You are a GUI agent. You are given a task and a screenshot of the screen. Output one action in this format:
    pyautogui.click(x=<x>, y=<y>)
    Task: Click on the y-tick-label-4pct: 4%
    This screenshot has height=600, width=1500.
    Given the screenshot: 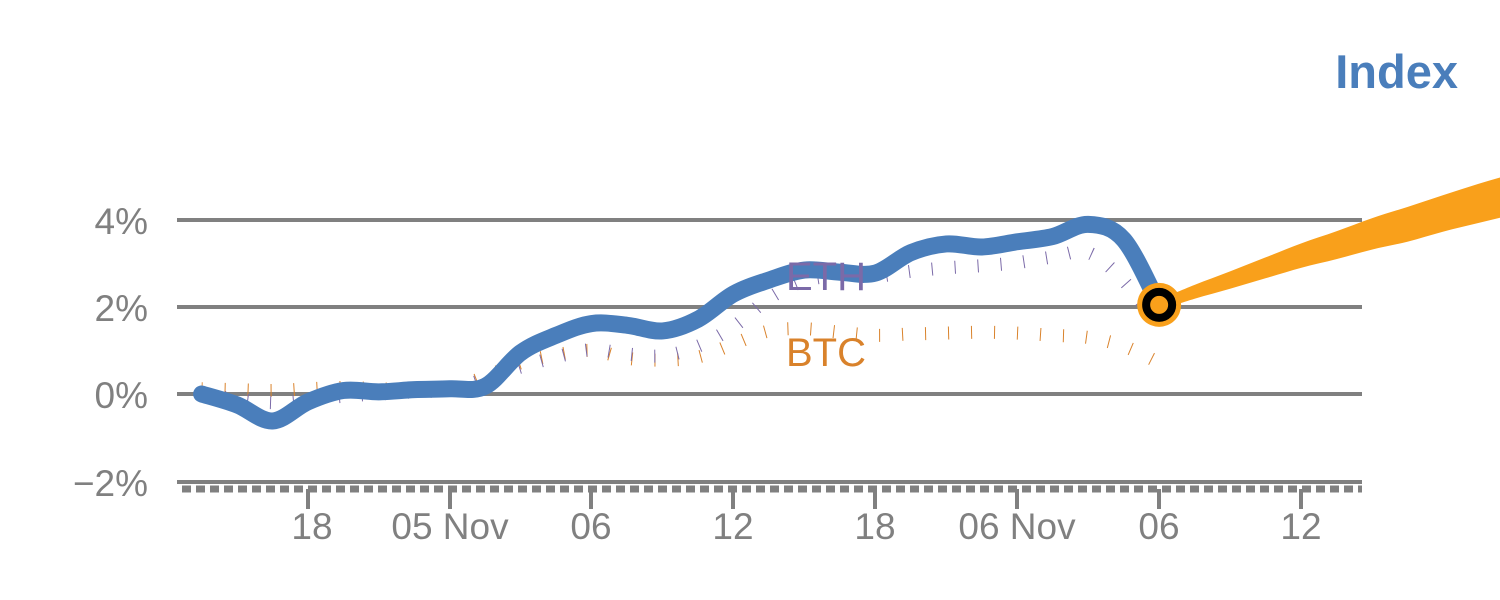 What is the action you would take?
    pyautogui.click(x=121, y=221)
    